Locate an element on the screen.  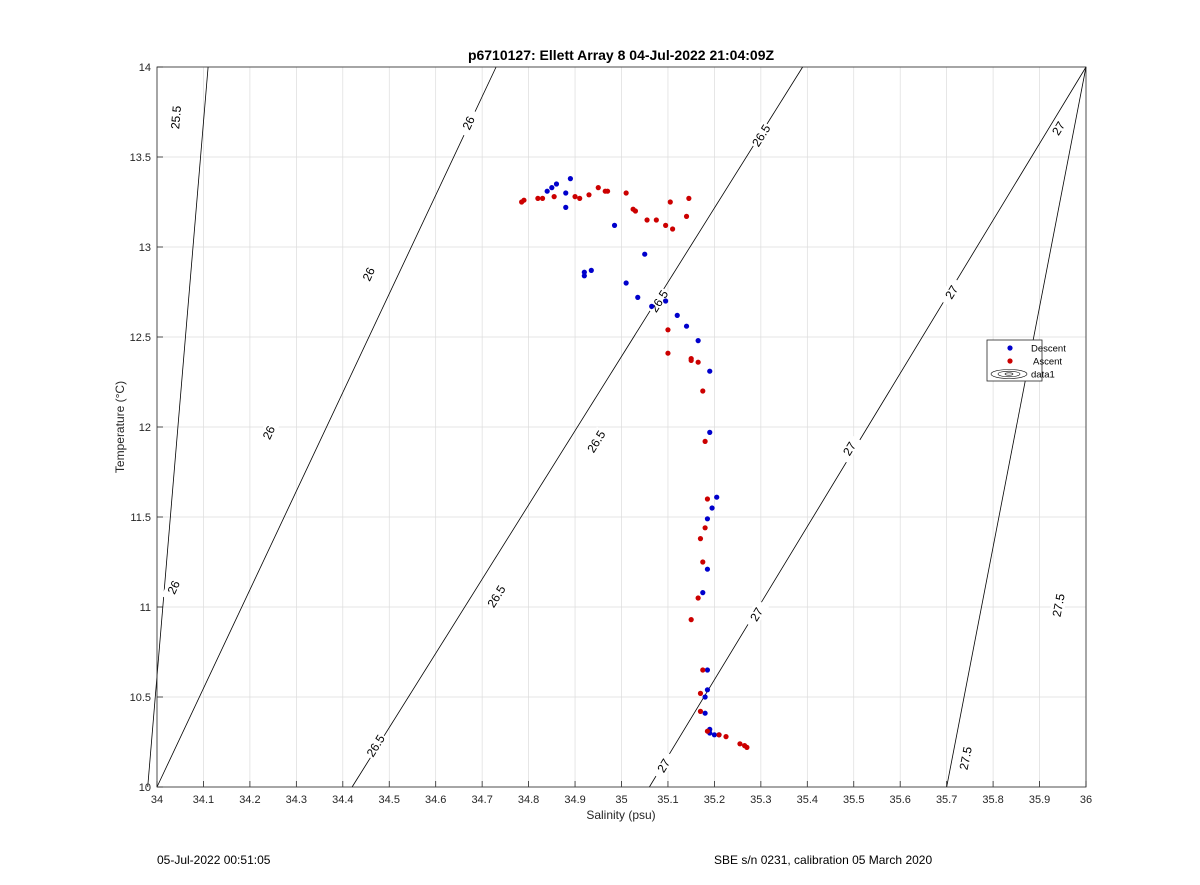
y-axis-label: Temperature (°C) is located at coordinates (120, 427).